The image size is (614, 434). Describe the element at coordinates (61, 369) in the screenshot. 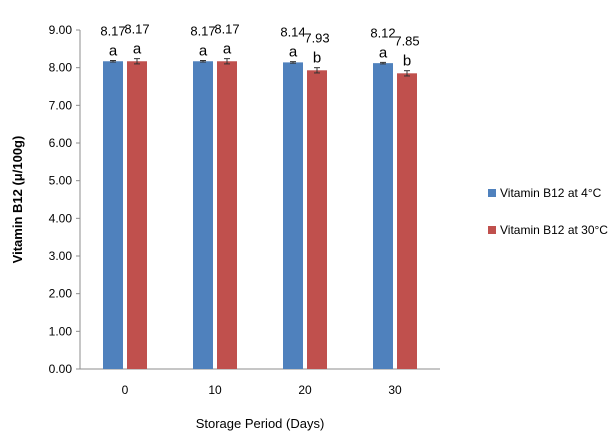

I see `y-tick-label: 0.00` at that location.